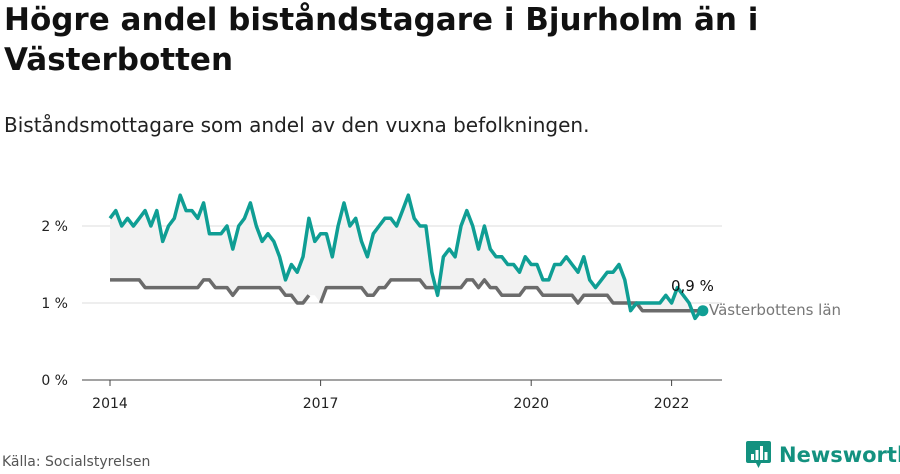  What do you see at coordinates (692, 286) in the screenshot?
I see `end-value-label: 0,9 %` at bounding box center [692, 286].